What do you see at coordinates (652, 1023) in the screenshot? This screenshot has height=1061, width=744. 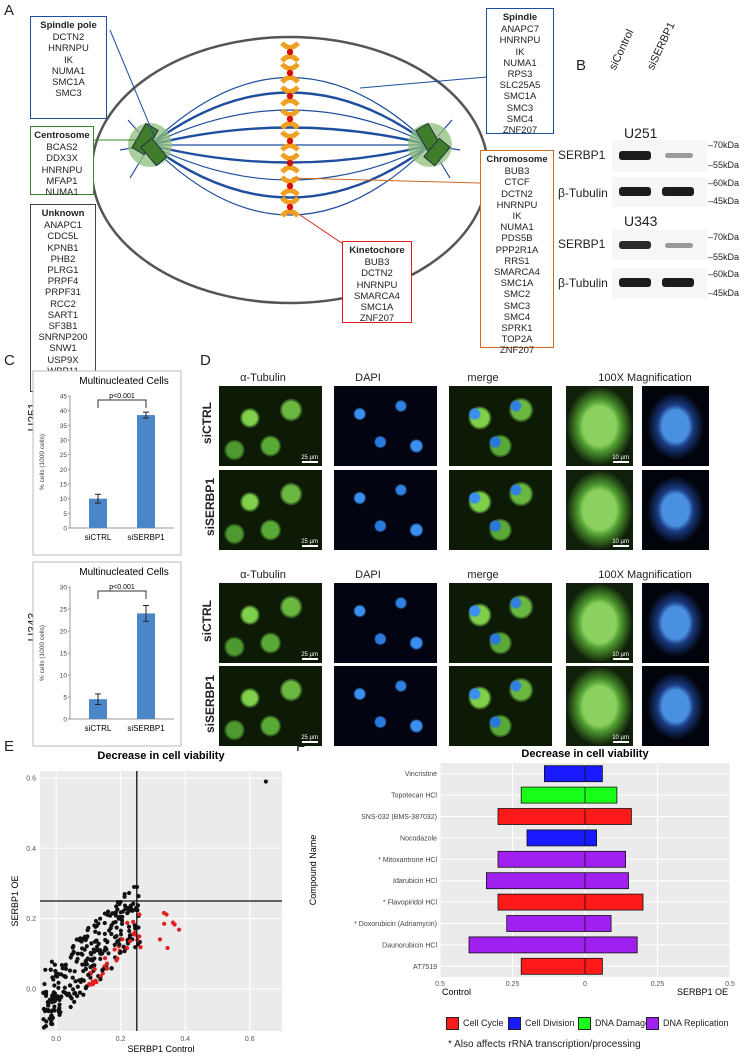 I see `legend-swatch` at bounding box center [652, 1023].